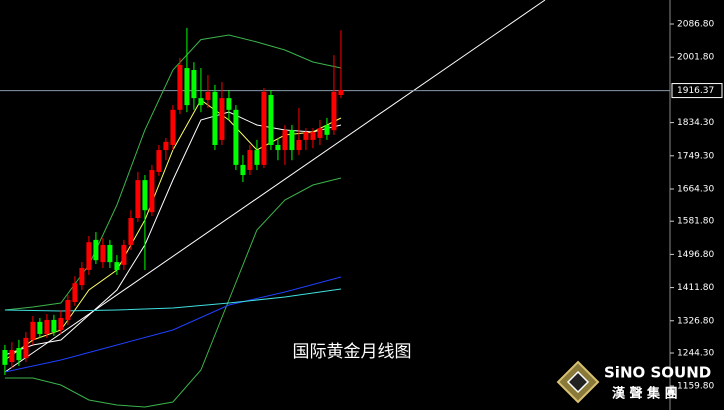 This screenshot has width=724, height=410. Describe the element at coordinates (173, 324) in the screenshot. I see `indicator-line` at that location.